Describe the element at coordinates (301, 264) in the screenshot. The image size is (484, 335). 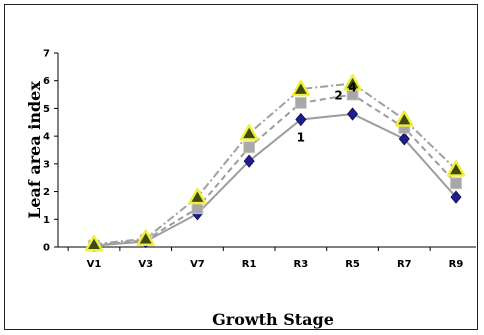
I see `x-tick-label: R3` at that location.